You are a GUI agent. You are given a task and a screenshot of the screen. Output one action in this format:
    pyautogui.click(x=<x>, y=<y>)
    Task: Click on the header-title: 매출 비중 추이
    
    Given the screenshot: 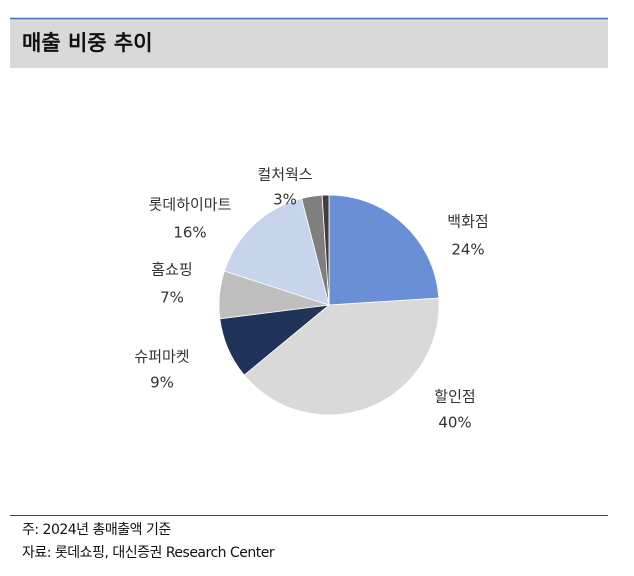 What is the action you would take?
    pyautogui.click(x=87, y=43)
    